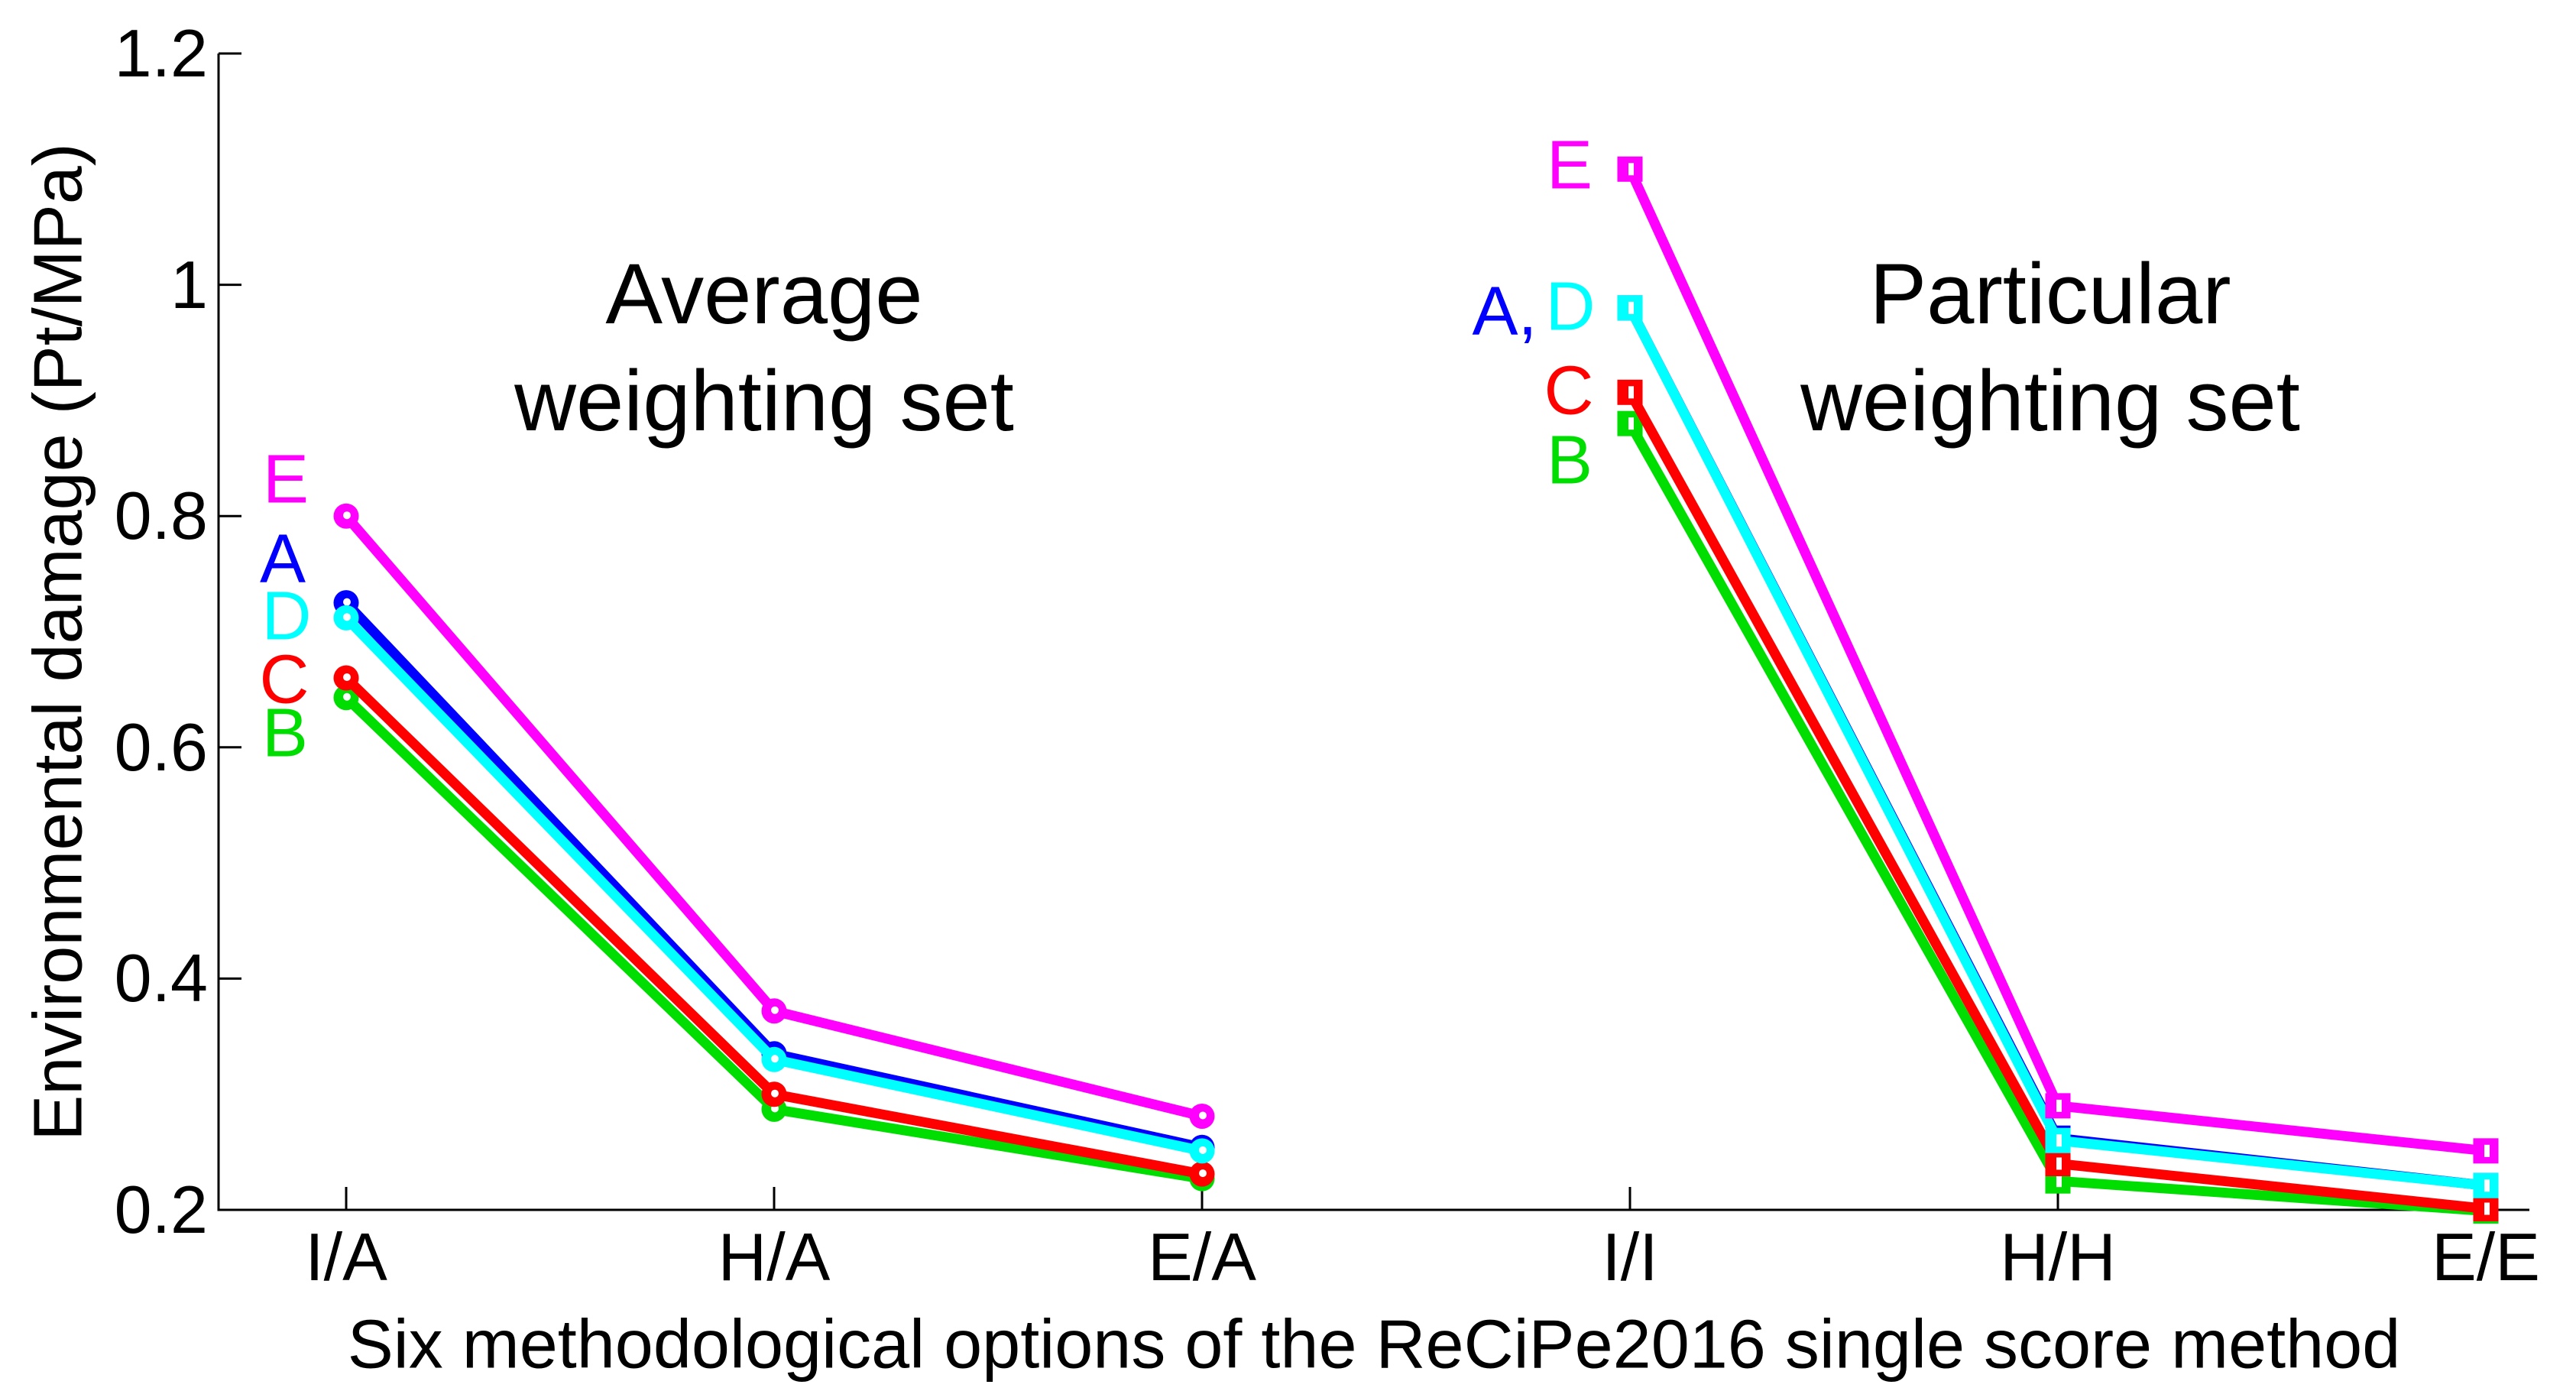 The height and width of the screenshot is (1391, 2576). Describe the element at coordinates (775, 1010) in the screenshot. I see `series-E-circle-marker-H/A-center` at that location.